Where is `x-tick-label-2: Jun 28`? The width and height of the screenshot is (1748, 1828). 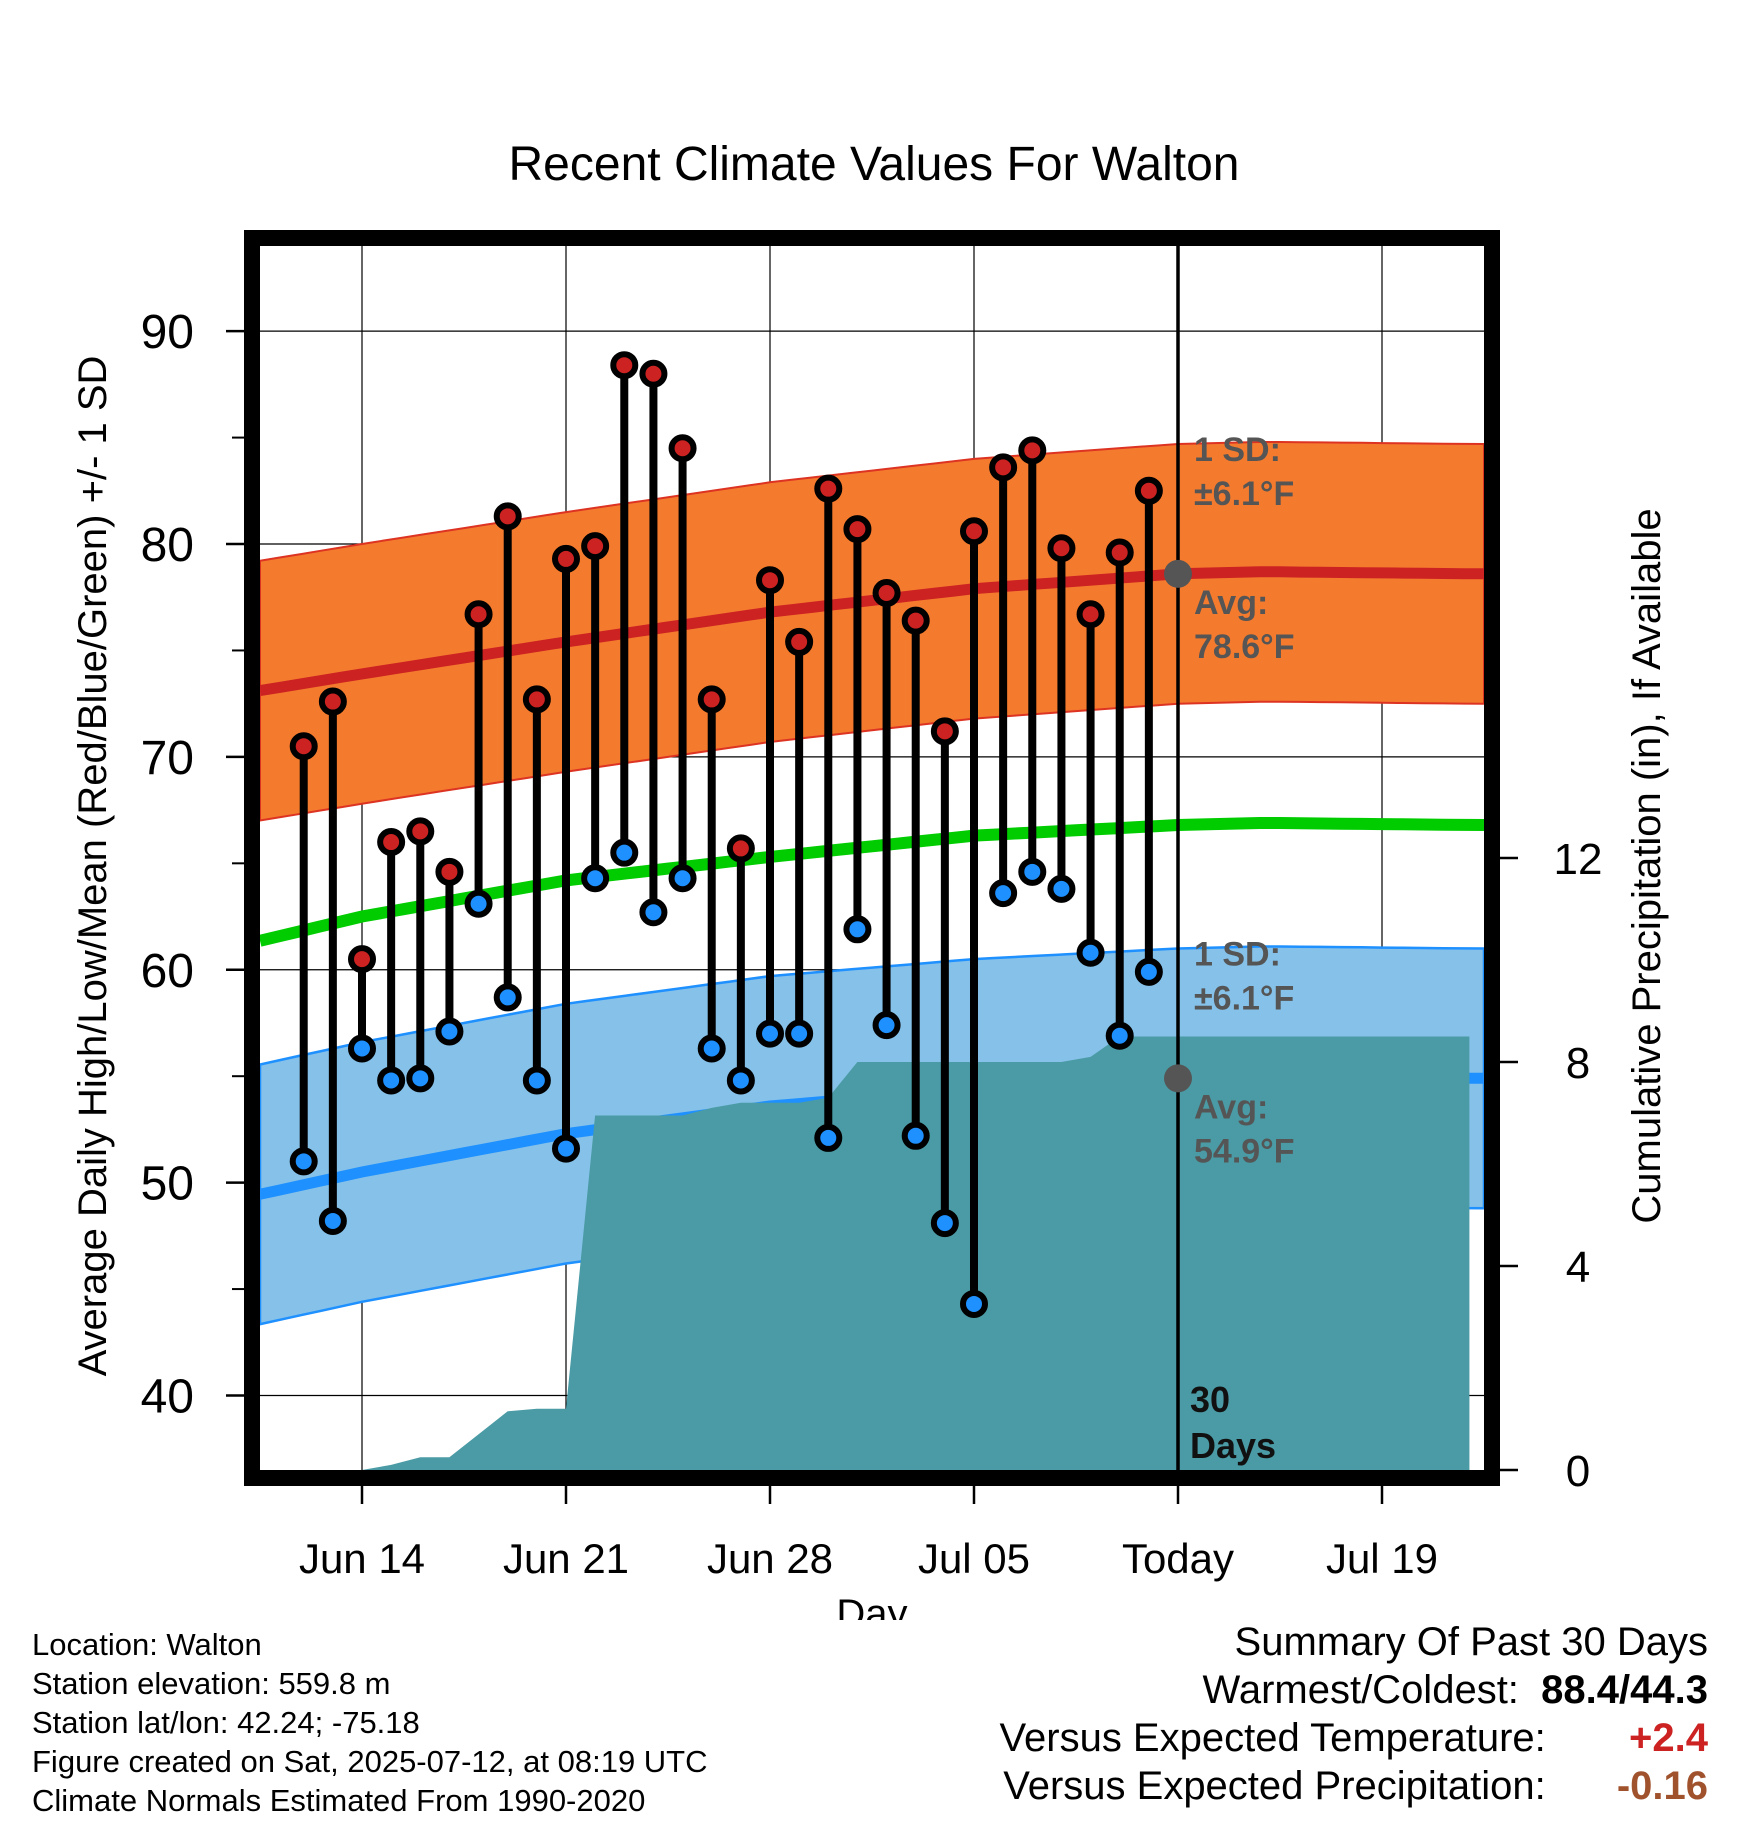 x-tick-label-2: Jun 28 is located at coordinates (770, 1558).